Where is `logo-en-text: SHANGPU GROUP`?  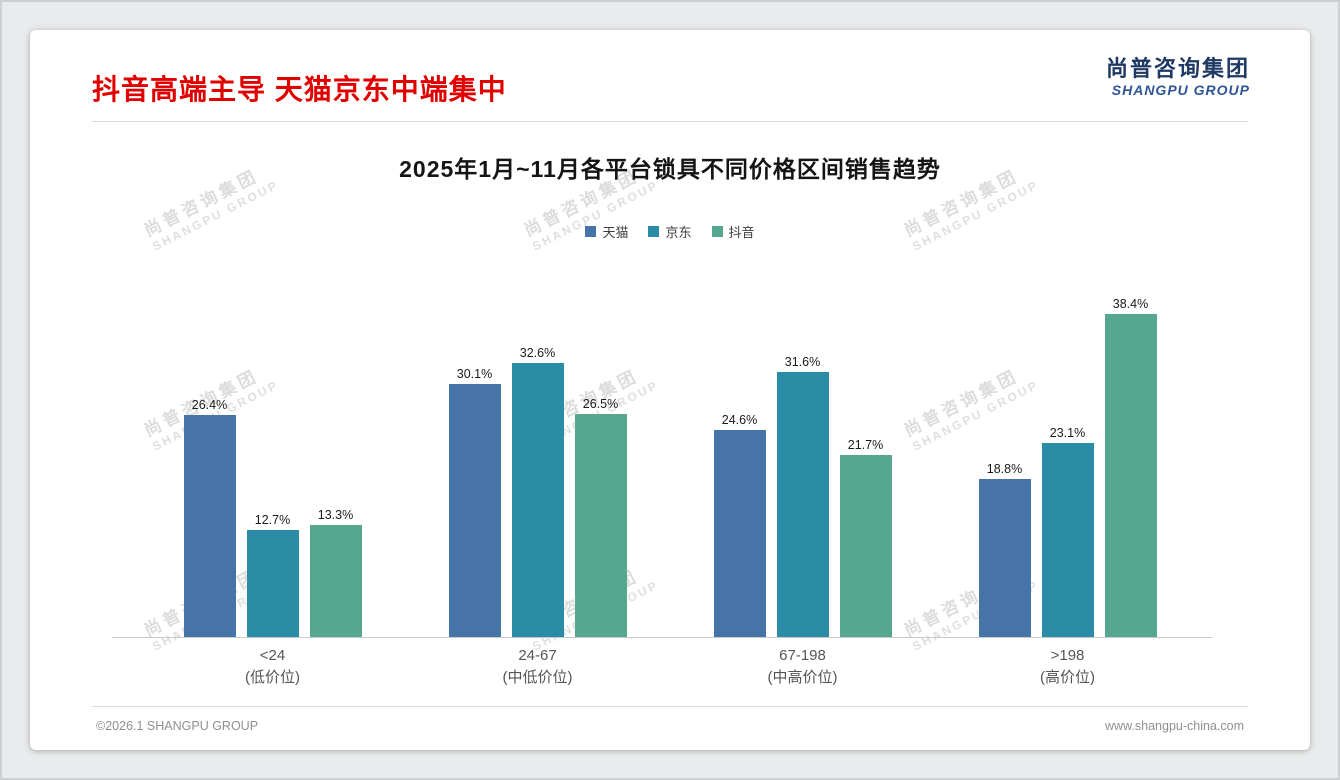 logo-en-text: SHANGPU GROUP is located at coordinates (1180, 90).